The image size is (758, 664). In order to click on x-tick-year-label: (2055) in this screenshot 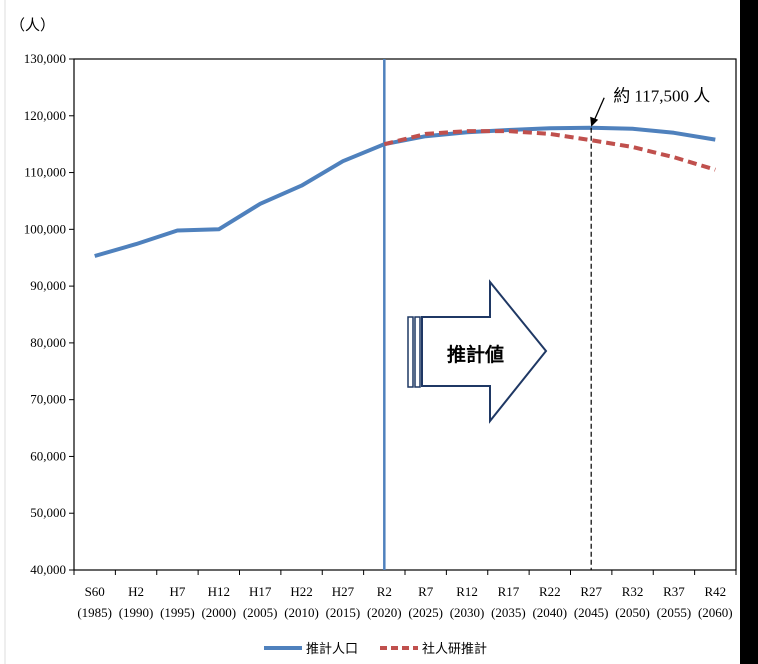, I will do `click(674, 612)`.